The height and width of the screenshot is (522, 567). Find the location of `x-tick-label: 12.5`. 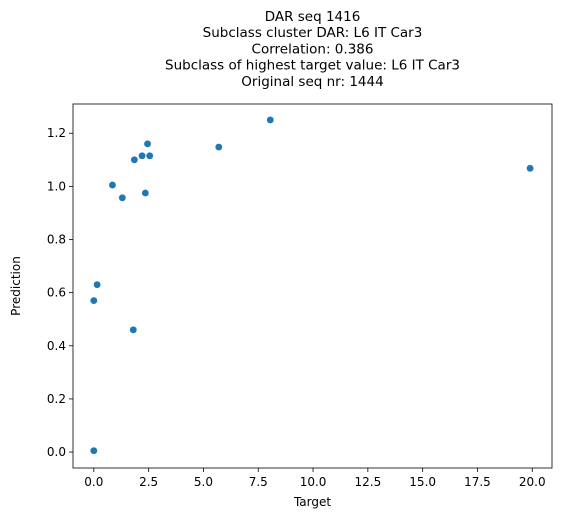

x-tick-label: 12.5 is located at coordinates (367, 482).